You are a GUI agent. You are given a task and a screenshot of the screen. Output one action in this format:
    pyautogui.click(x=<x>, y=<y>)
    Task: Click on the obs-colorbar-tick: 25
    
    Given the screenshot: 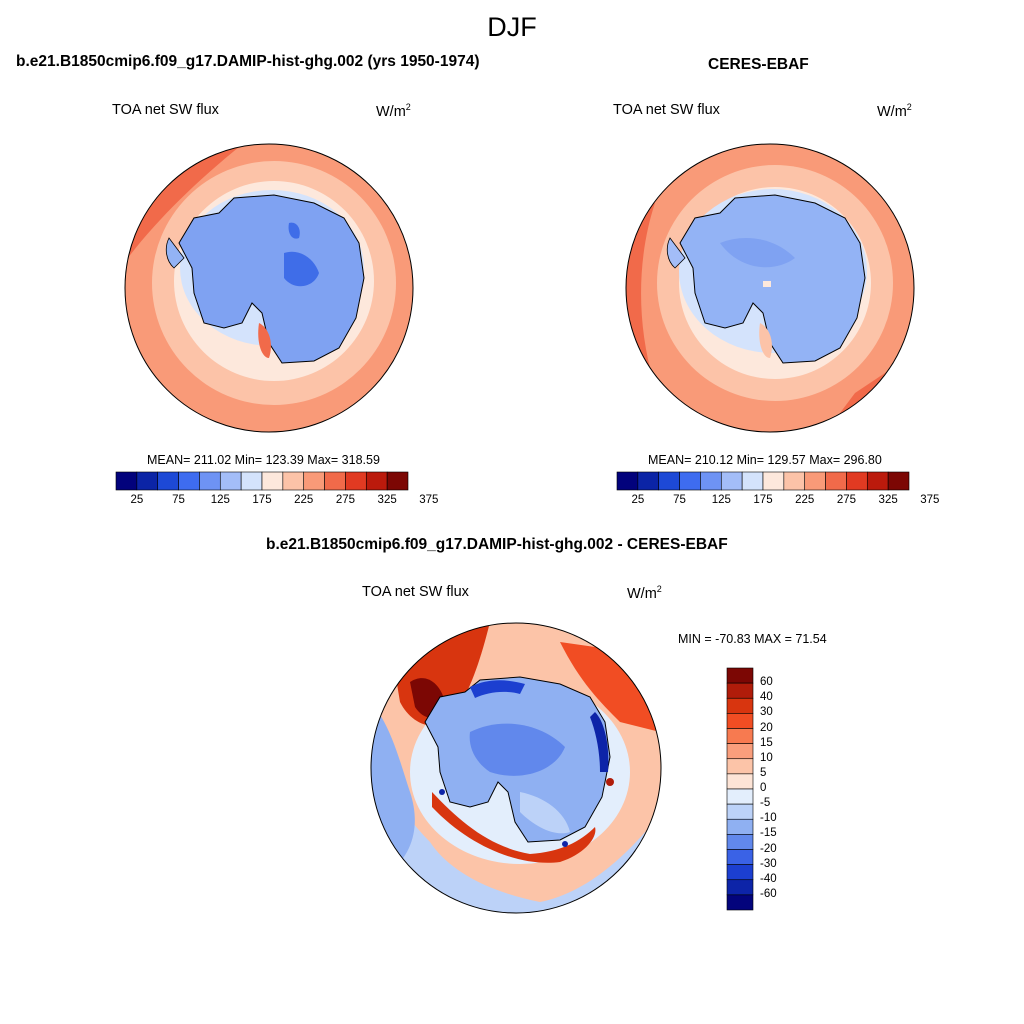 What is the action you would take?
    pyautogui.click(x=638, y=500)
    